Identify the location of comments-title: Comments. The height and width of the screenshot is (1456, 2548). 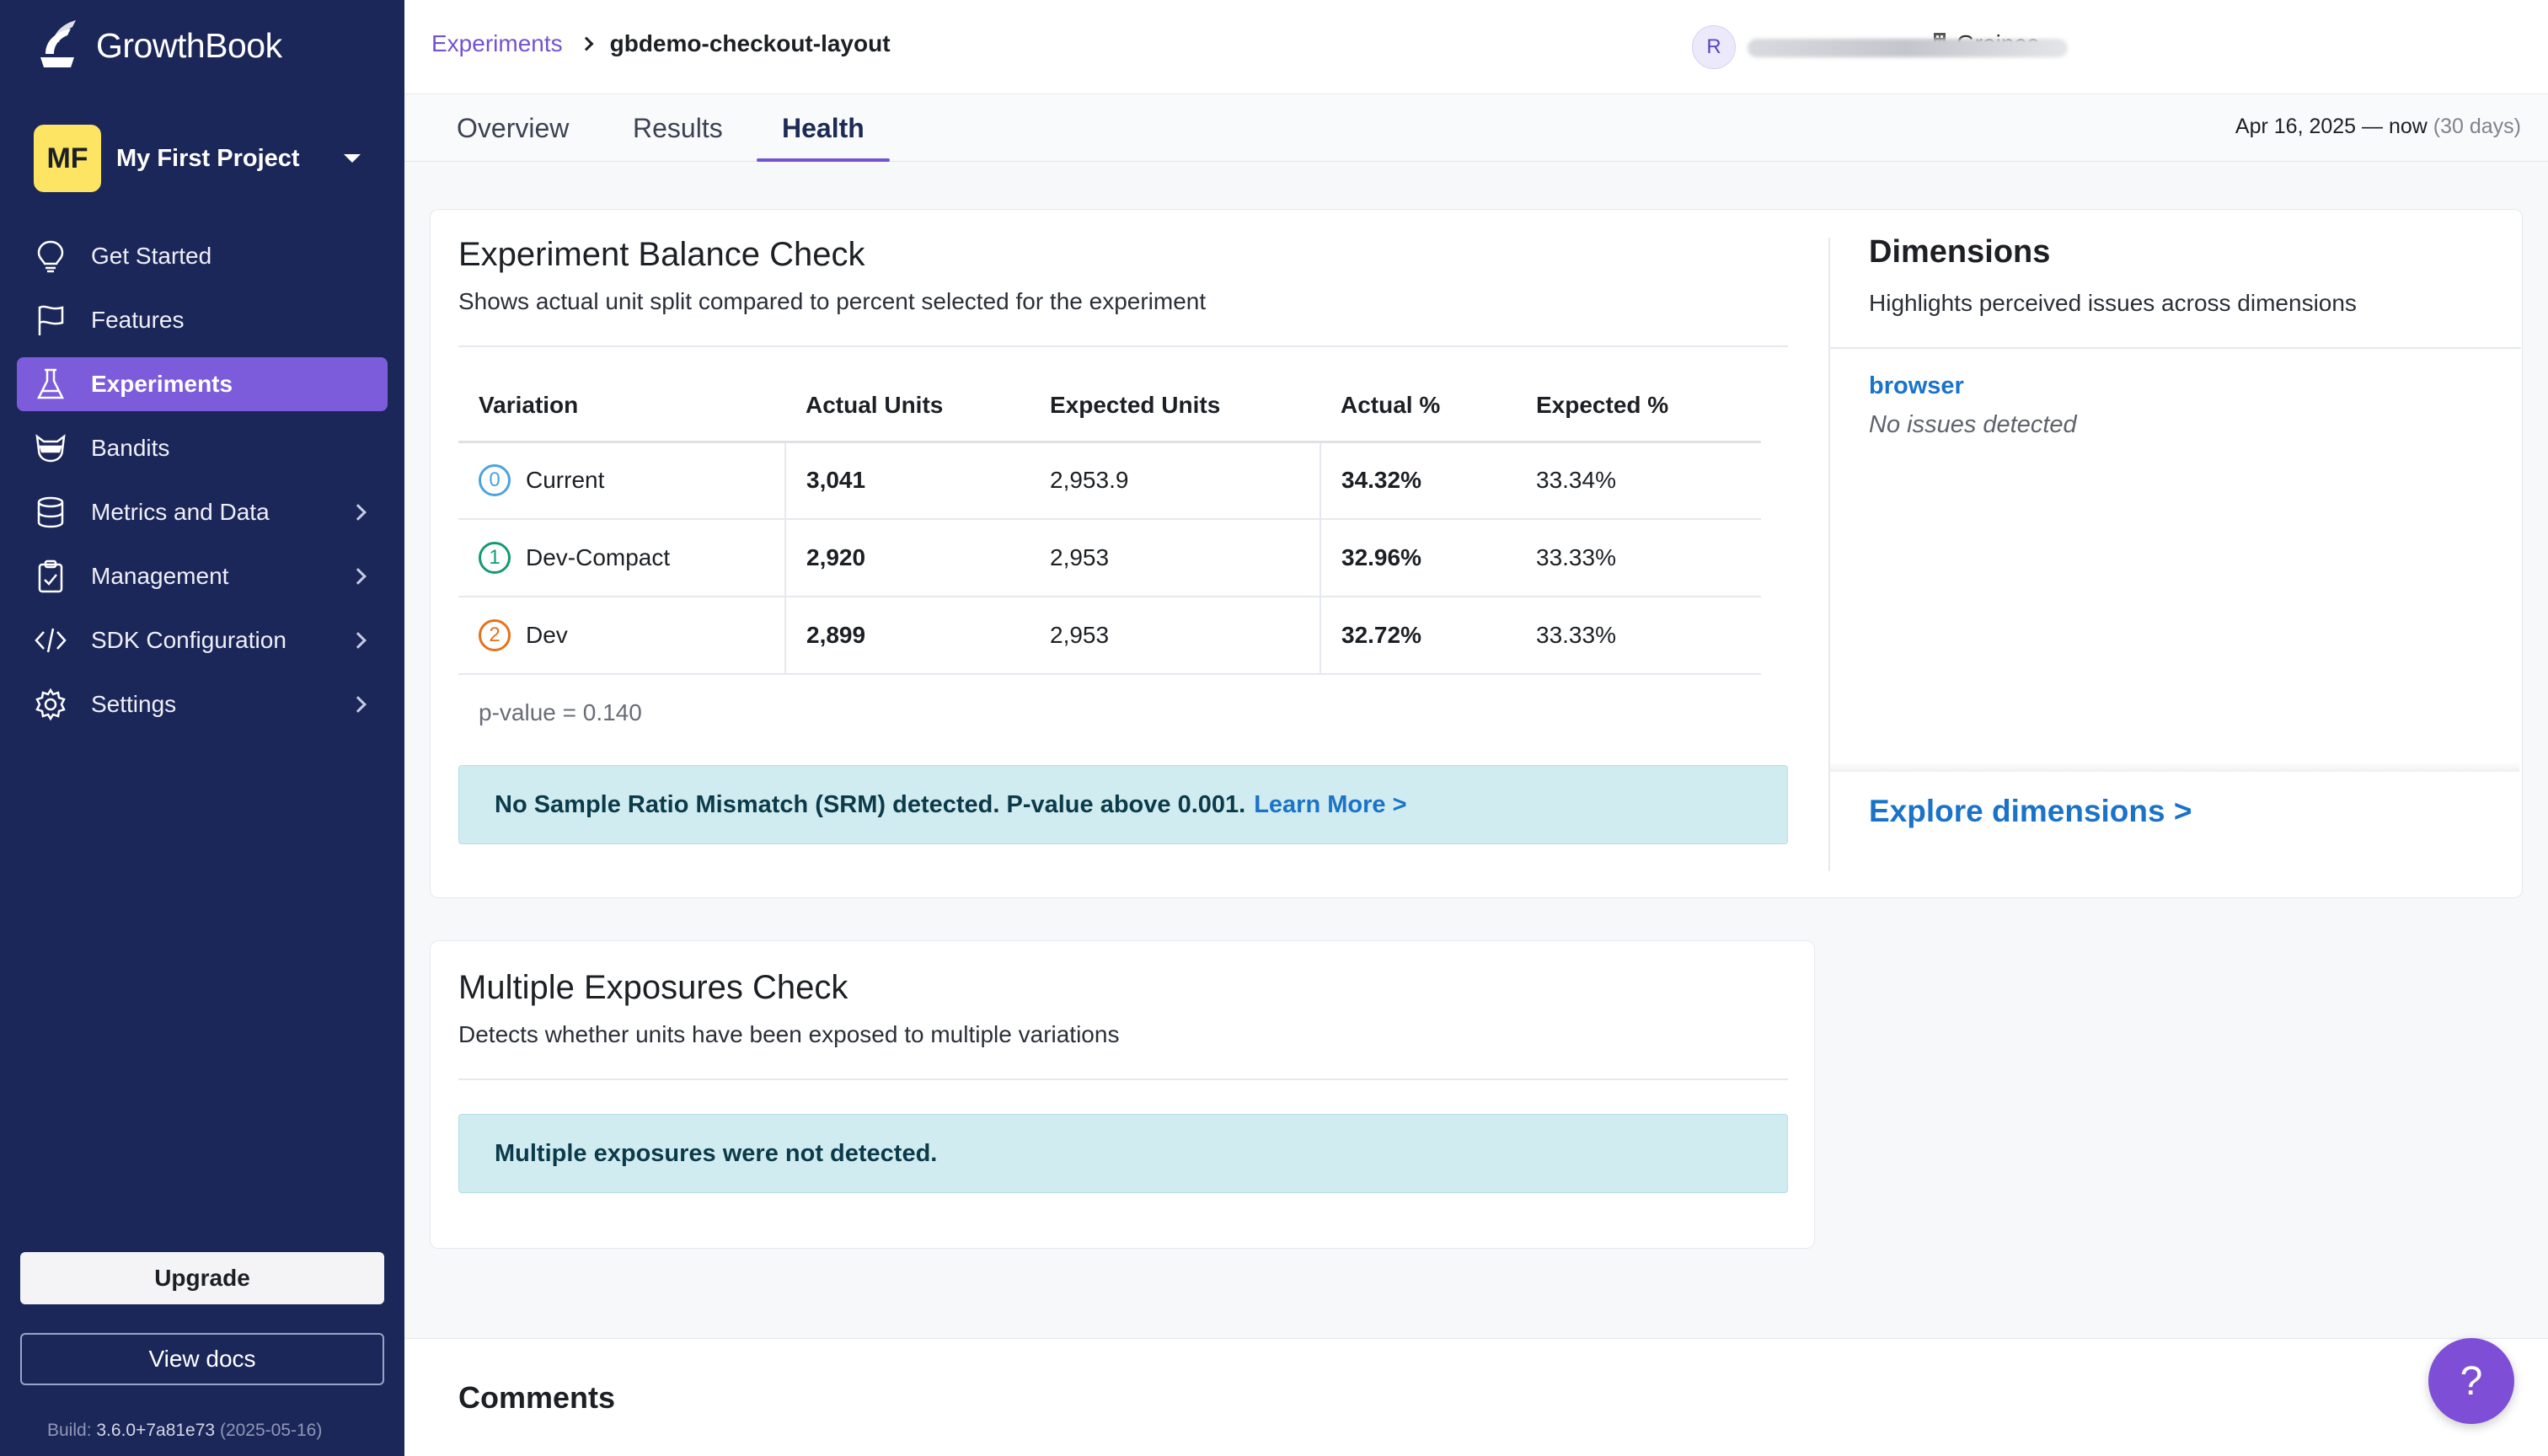
(537, 1397).